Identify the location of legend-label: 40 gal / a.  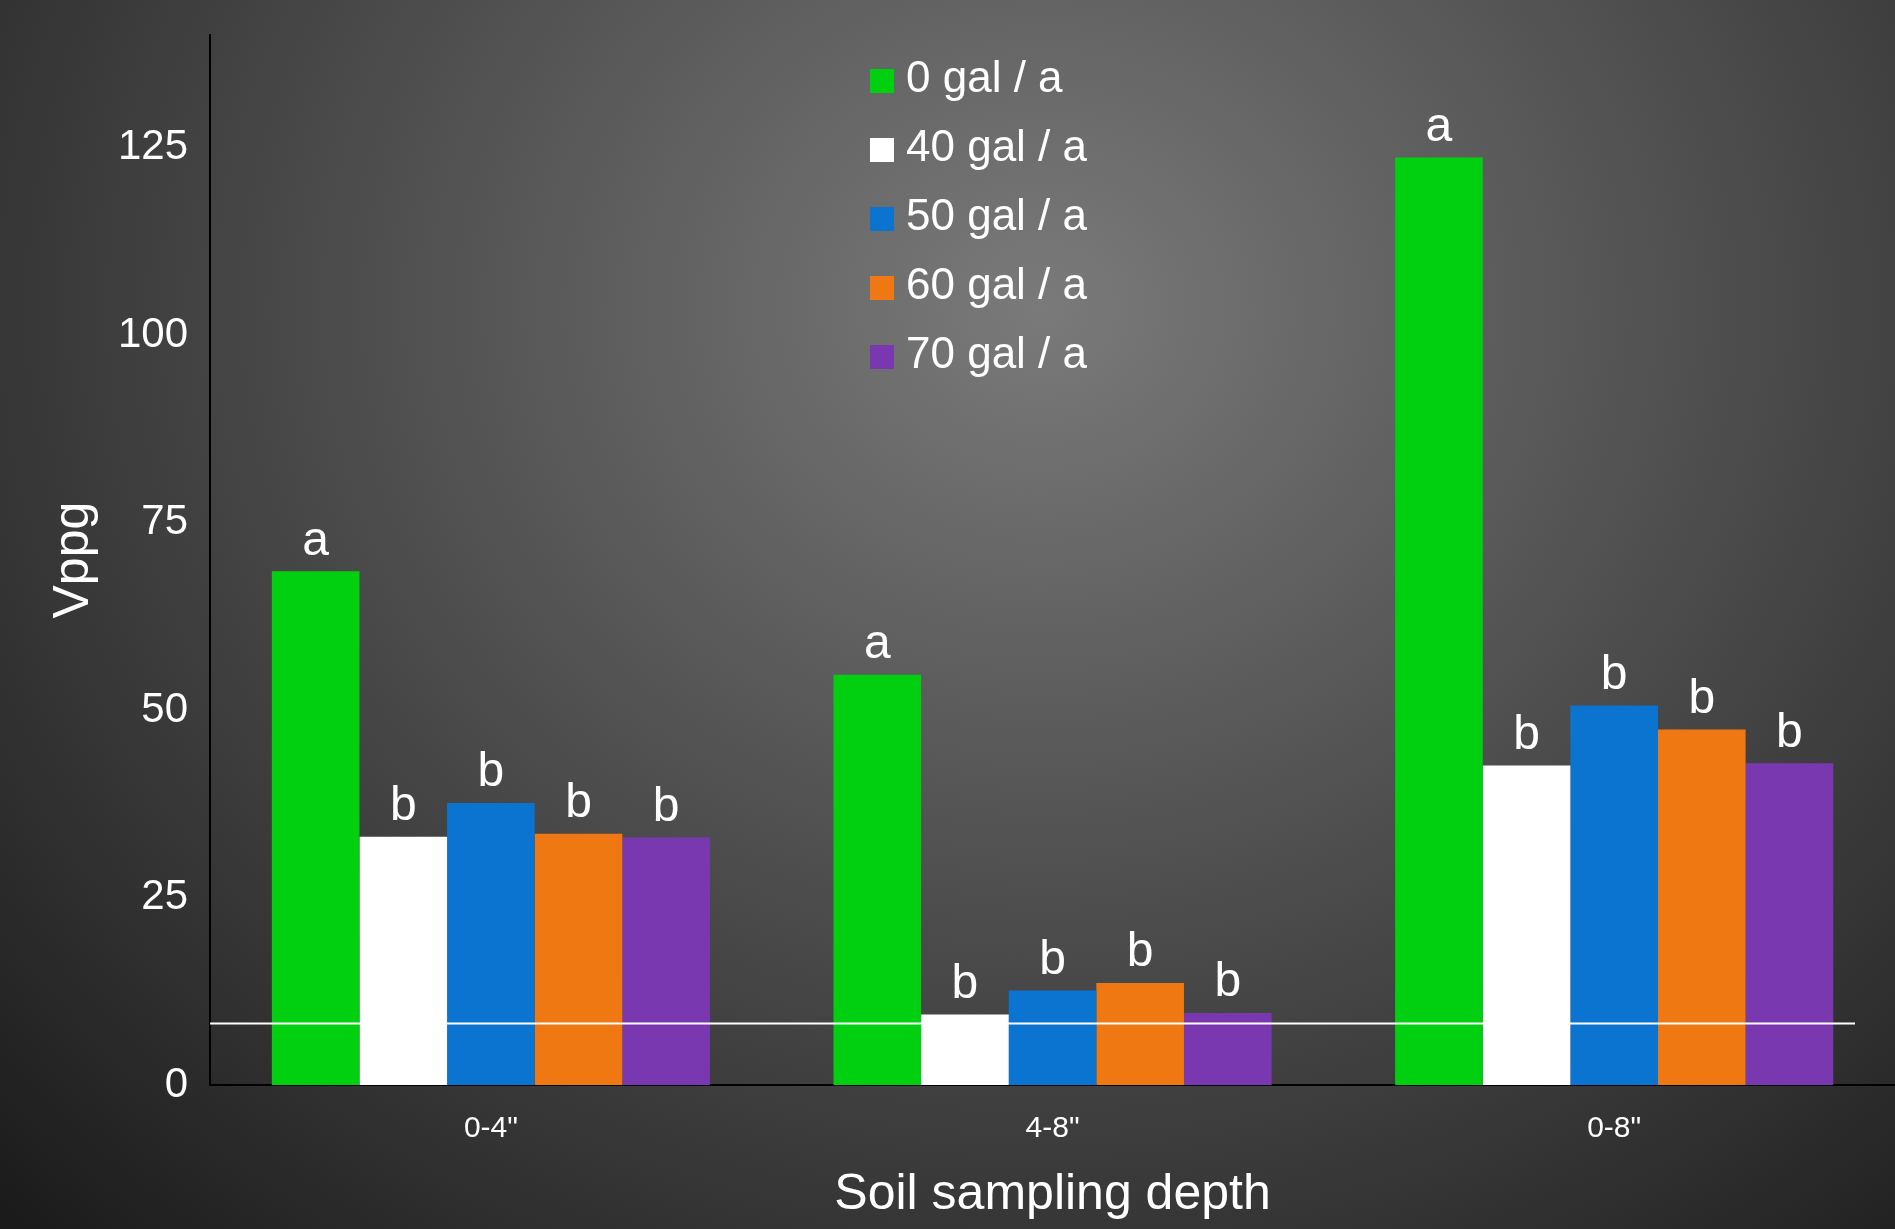
(997, 146).